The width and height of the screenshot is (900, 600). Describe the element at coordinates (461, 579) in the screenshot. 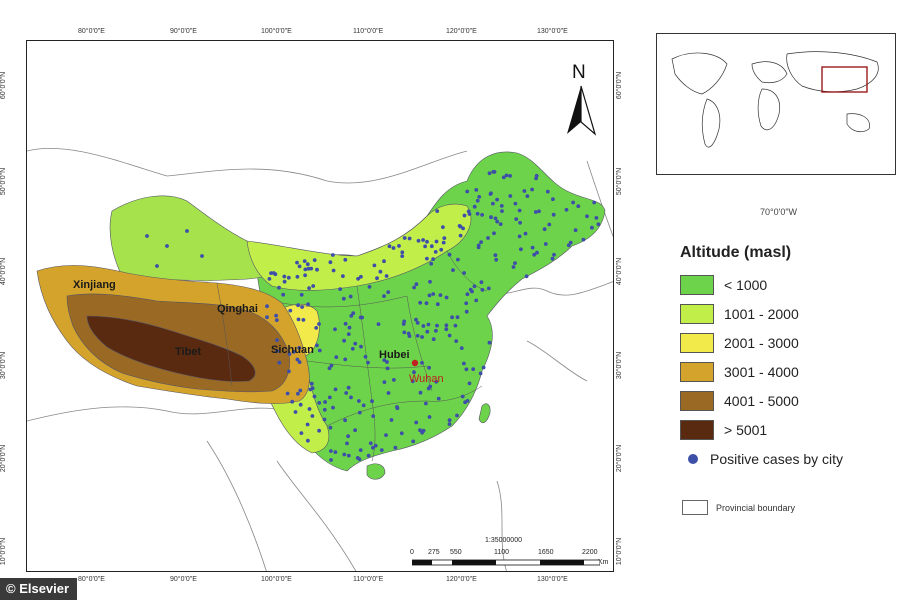

I see `bottom-tick-4: 120°0'0"E` at that location.